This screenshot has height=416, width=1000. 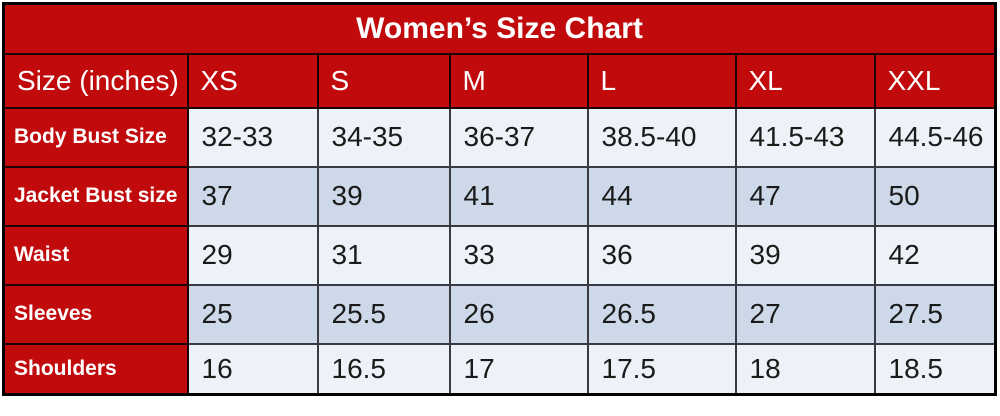 I want to click on cell-value: 31, so click(x=383, y=255).